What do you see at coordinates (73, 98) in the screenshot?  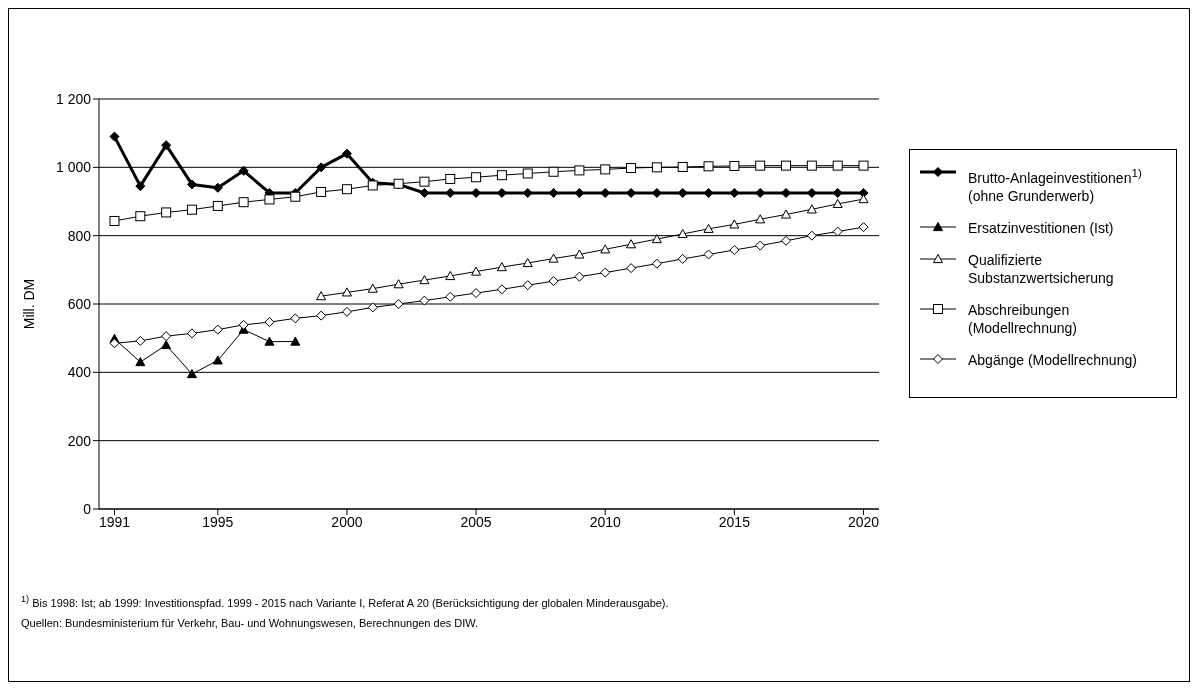 I see `y-tick-label: 1 200` at bounding box center [73, 98].